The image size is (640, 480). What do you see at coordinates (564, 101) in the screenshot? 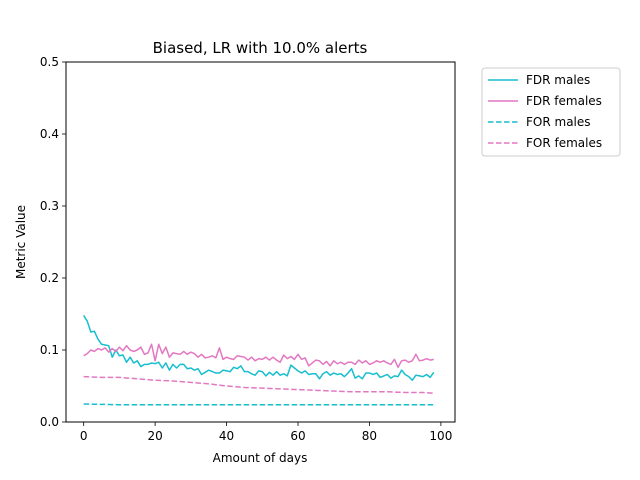
I see `legend-label: FDR females` at bounding box center [564, 101].